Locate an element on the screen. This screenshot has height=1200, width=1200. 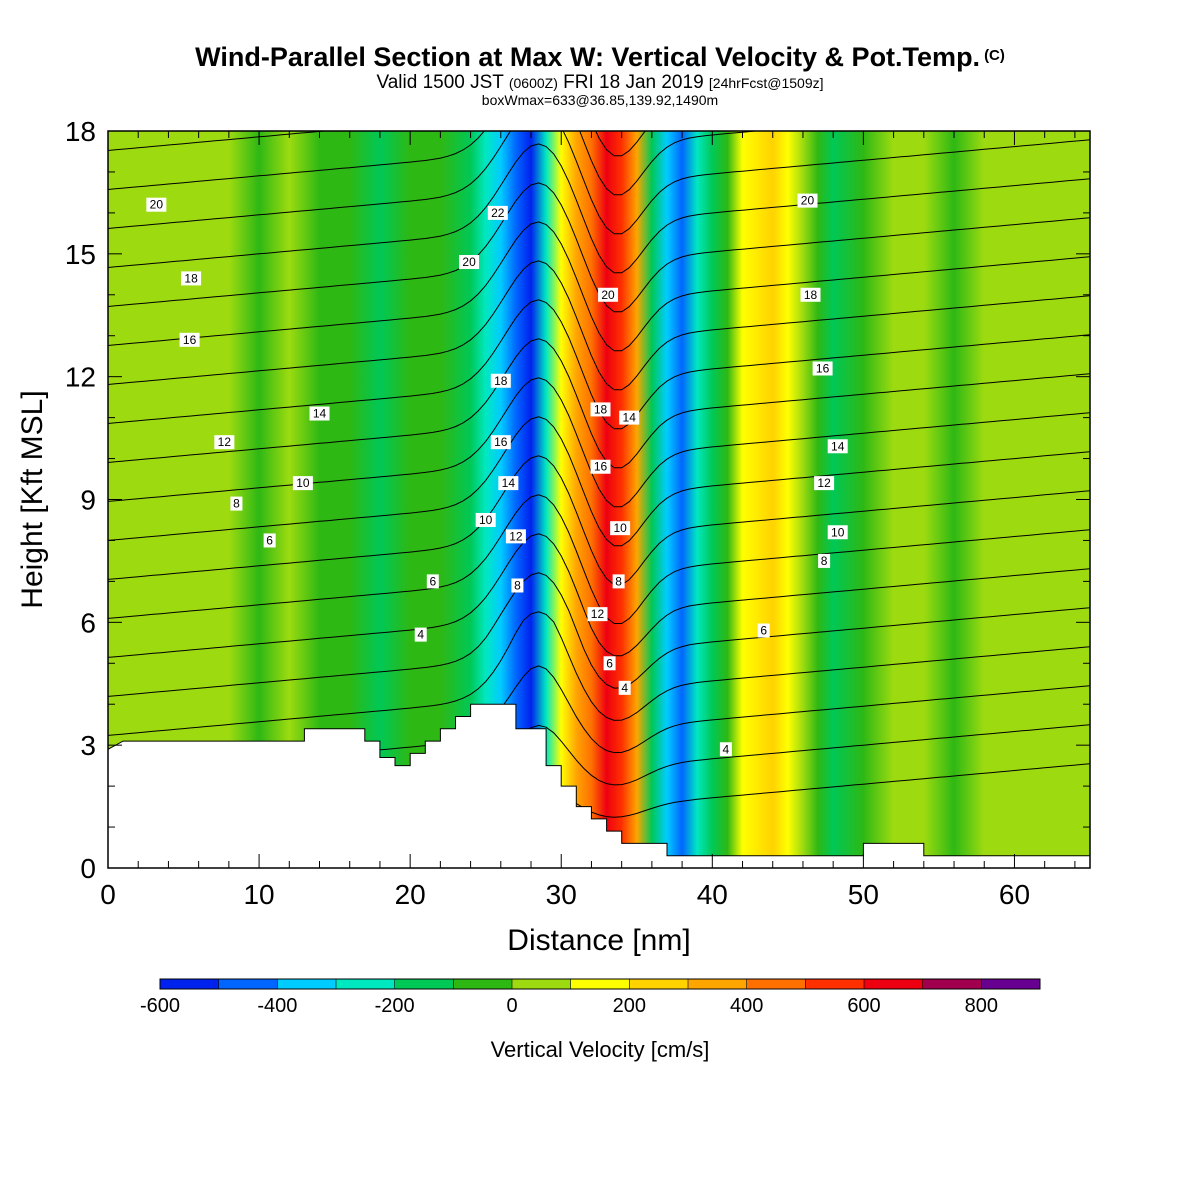
y-tick-label: 12 is located at coordinates (80, 377).